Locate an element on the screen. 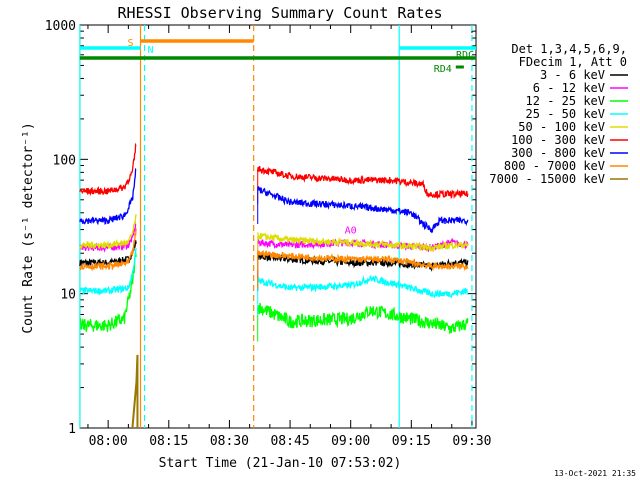  legend-label: 100 - 300 keV is located at coordinates (558, 140).